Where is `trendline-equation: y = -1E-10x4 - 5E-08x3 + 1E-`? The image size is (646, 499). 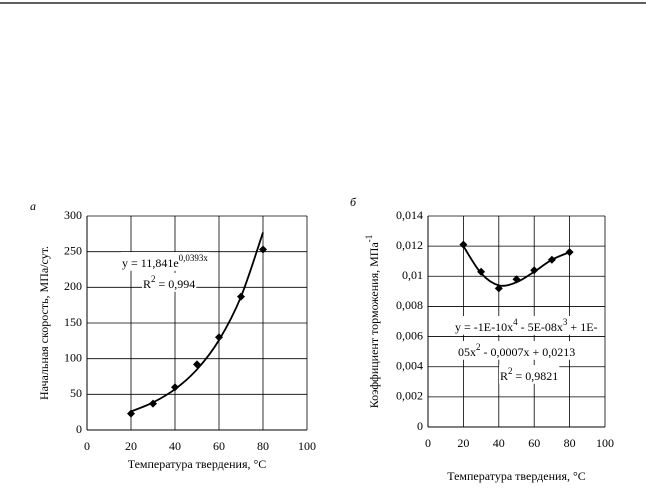
trendline-equation: y = -1E-10x4 - 5E-08x3 + 1E- is located at coordinates (526, 325).